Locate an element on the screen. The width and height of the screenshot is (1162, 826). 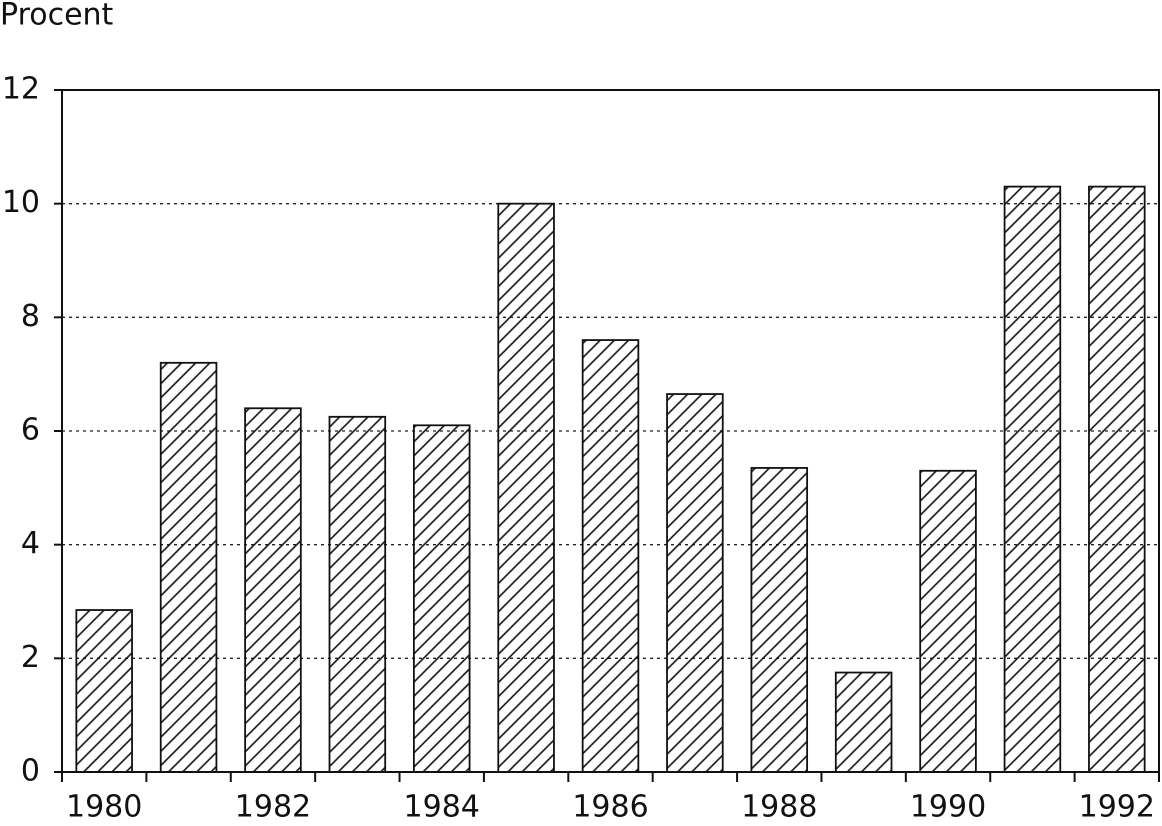
x-tick-label: 1990 is located at coordinates (948, 807).